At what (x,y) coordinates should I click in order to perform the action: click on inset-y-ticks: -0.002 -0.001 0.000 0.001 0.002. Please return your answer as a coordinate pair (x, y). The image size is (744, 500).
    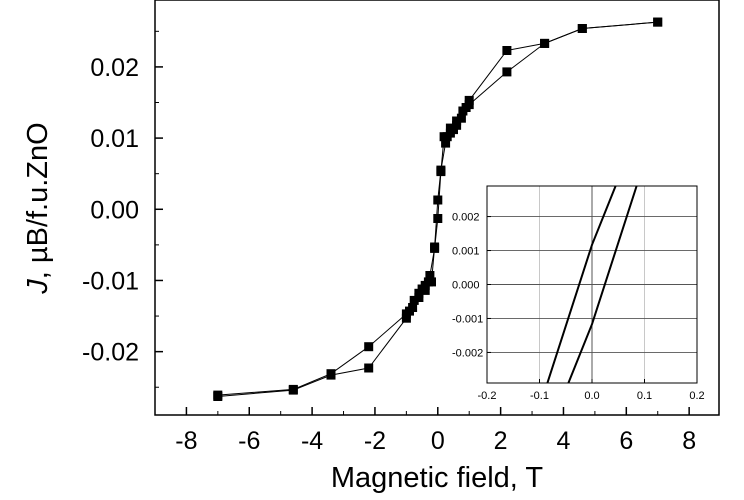
    Looking at the image, I should click on (471, 285).